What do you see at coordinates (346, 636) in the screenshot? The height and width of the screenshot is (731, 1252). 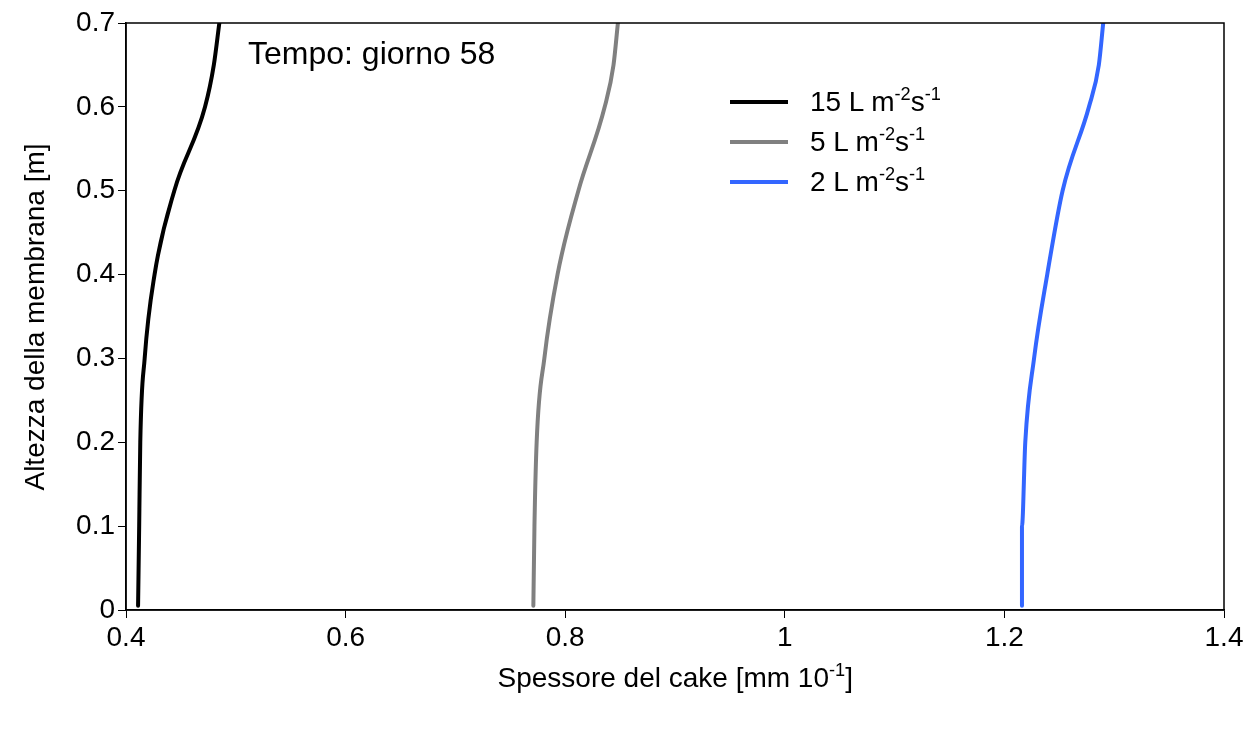 I see `x-tick-label: 0.6` at bounding box center [346, 636].